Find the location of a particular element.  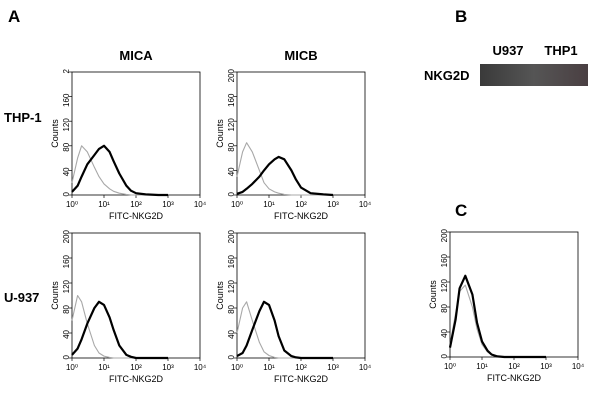

lane-label: U937 is located at coordinates (507, 50).